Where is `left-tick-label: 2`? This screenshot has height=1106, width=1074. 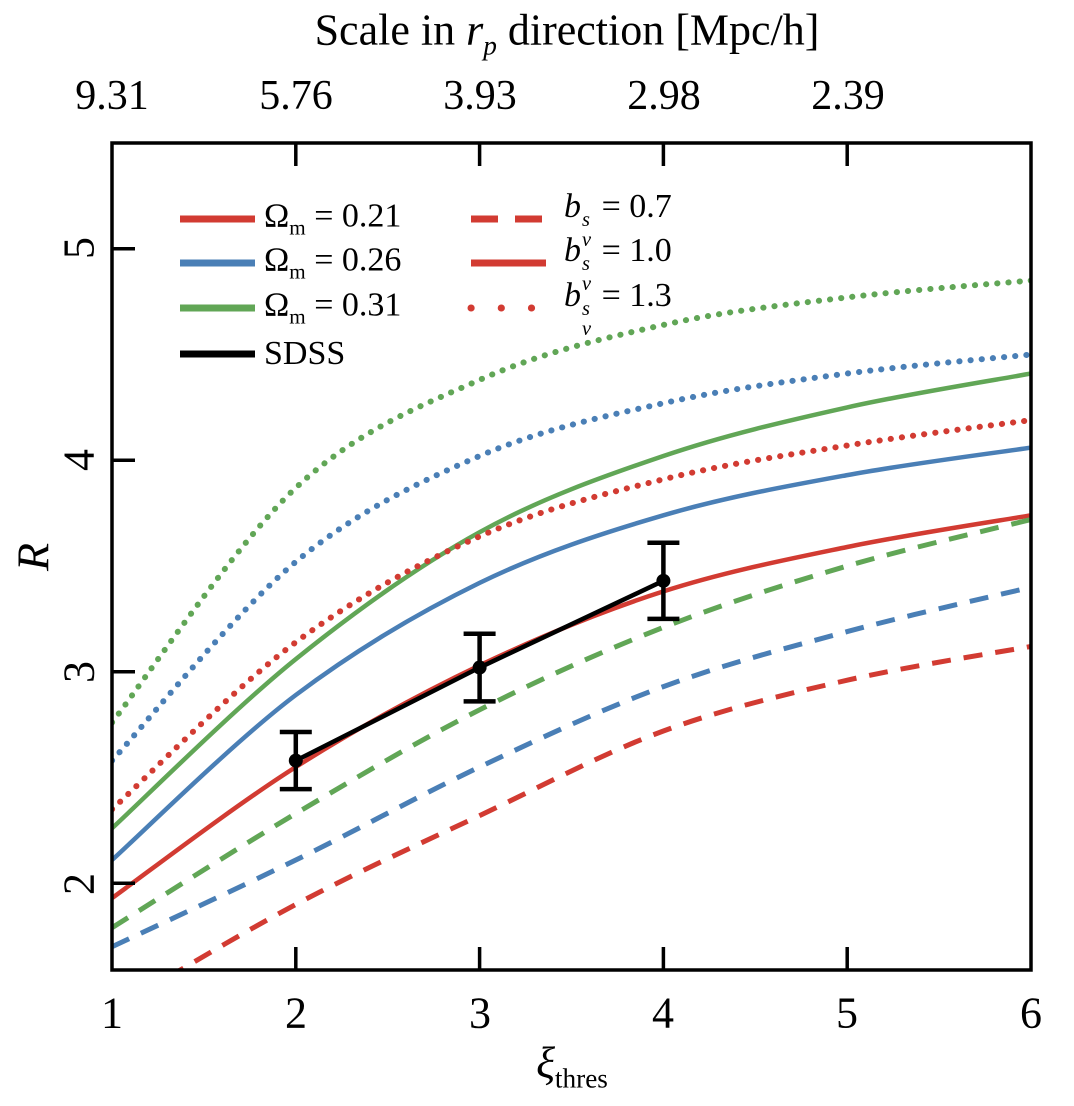
left-tick-label: 2 is located at coordinates (79, 884).